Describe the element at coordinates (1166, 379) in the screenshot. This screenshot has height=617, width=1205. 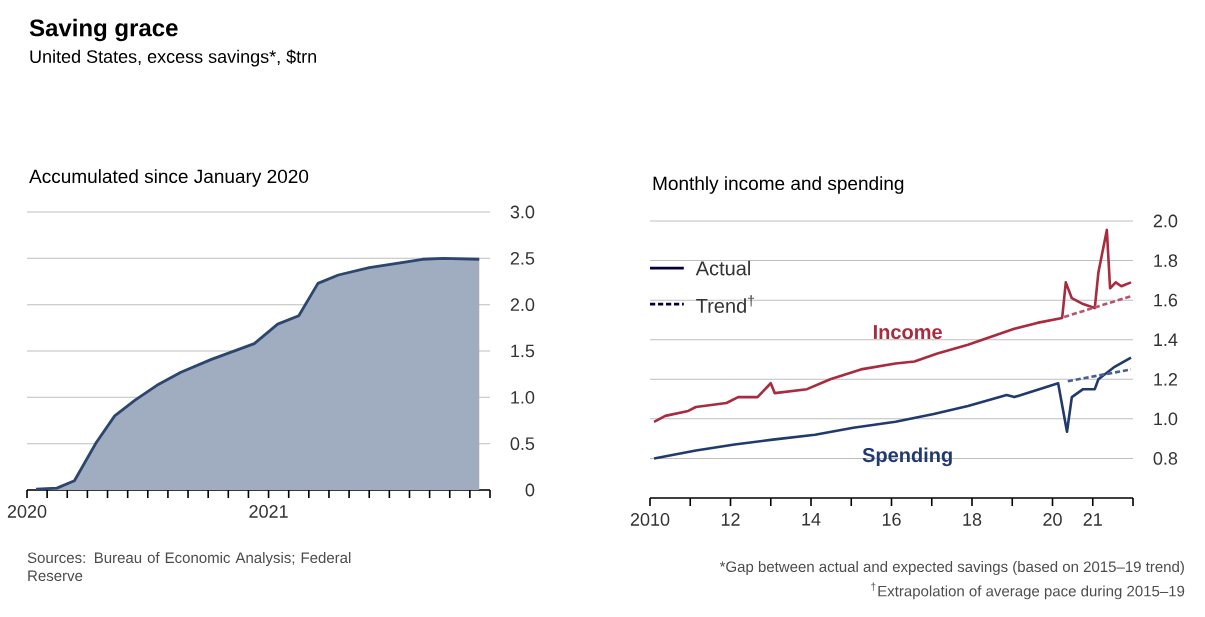
I see `y-tick-label: 1.2` at that location.